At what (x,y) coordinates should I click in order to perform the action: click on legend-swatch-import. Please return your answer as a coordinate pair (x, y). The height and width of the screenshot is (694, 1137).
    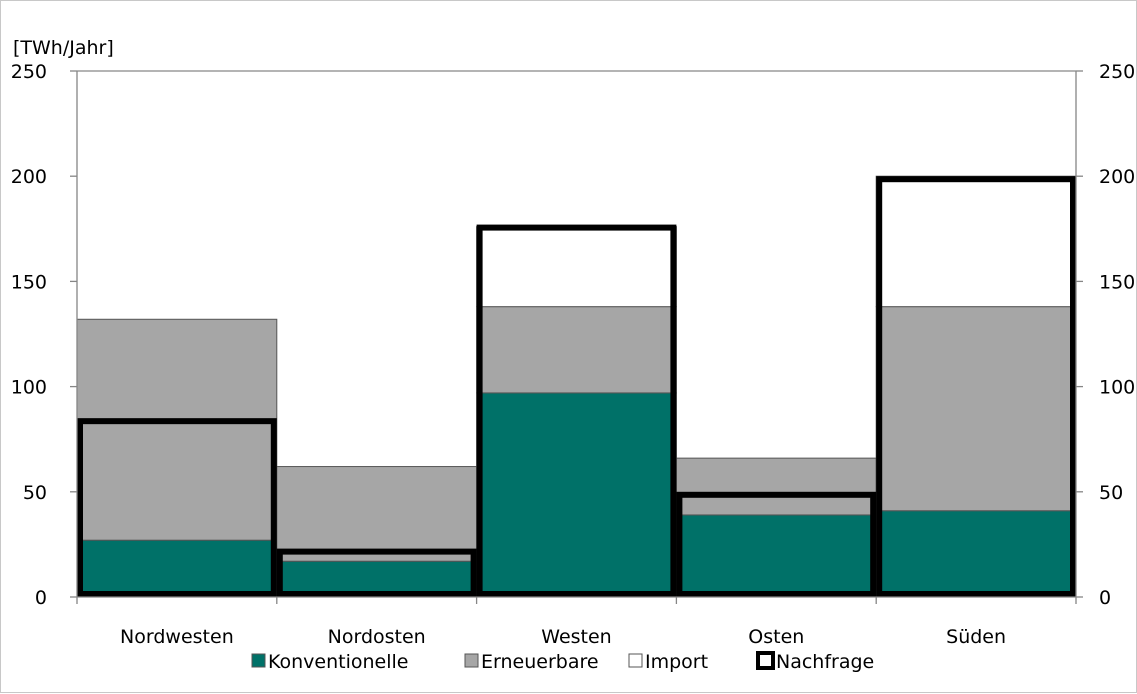
    Looking at the image, I should click on (635, 660).